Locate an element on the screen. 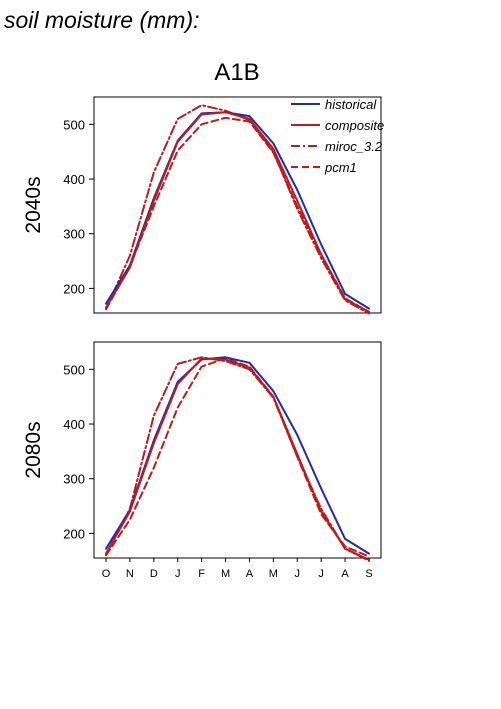 The width and height of the screenshot is (501, 709). row-label-2080s: 2080s is located at coordinates (33, 449).